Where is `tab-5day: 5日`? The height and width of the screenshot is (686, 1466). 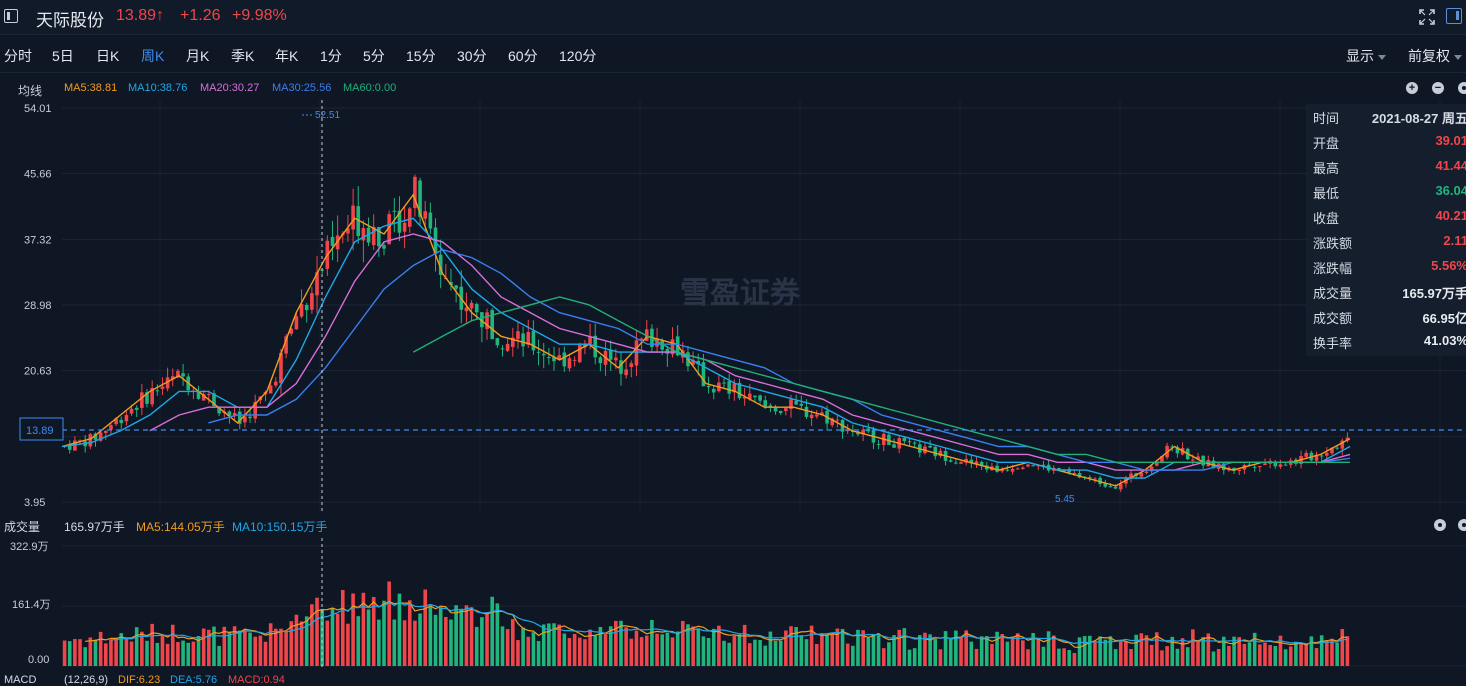
tab-5day: 5日 is located at coordinates (63, 56).